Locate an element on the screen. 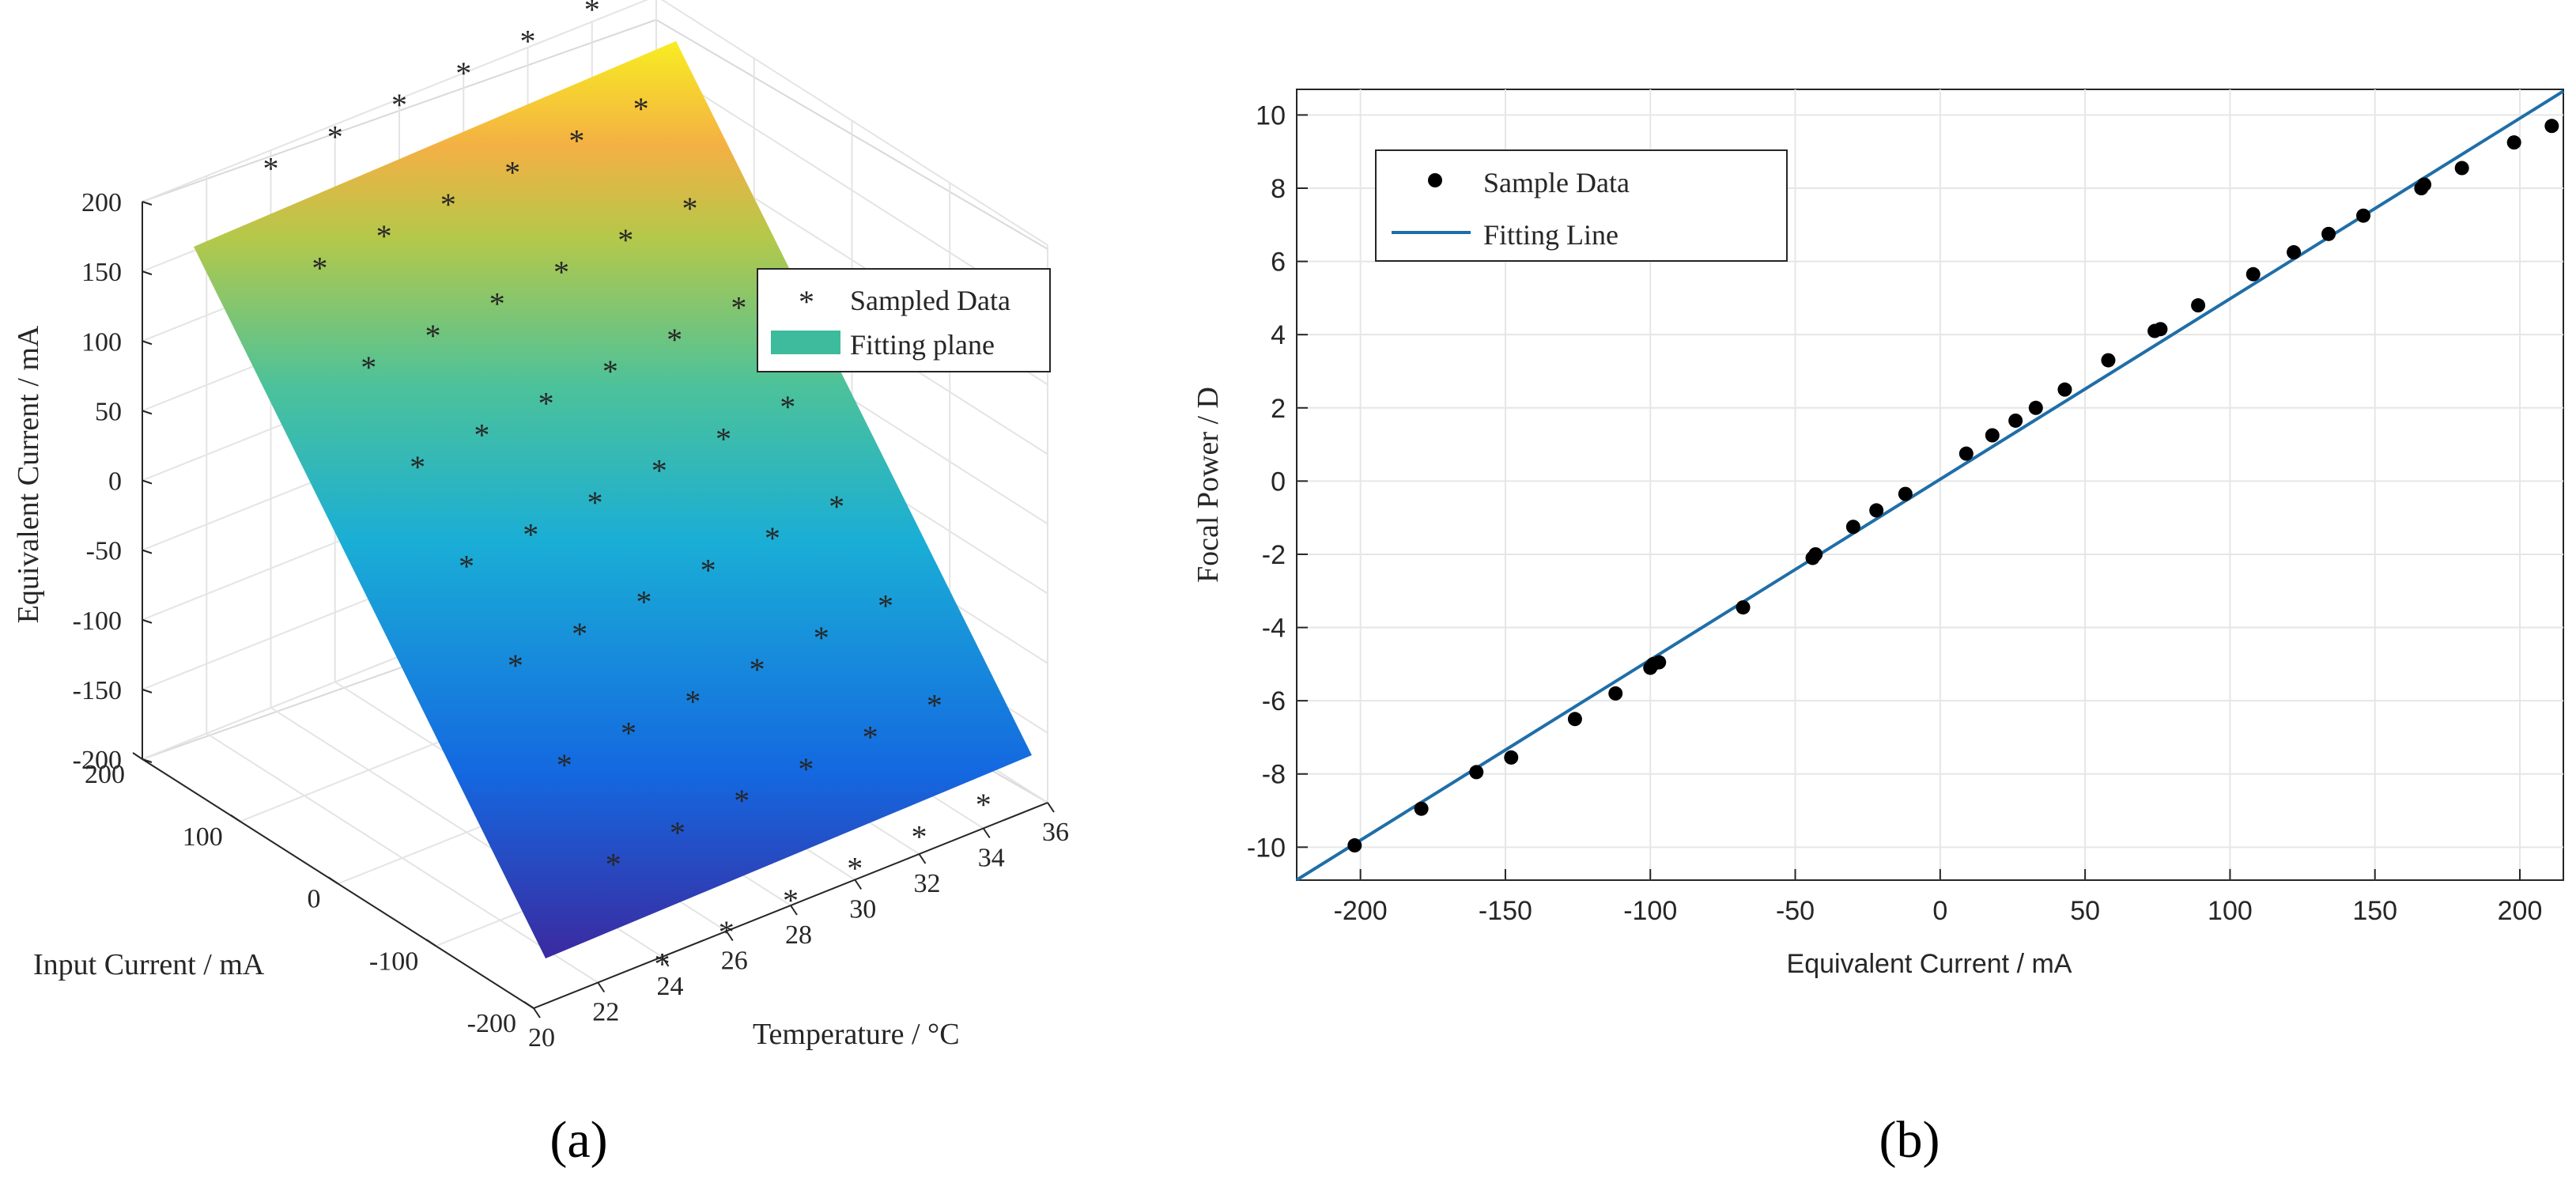 This screenshot has height=1183, width=2576. a-z-tick-label: 200 is located at coordinates (101, 203).